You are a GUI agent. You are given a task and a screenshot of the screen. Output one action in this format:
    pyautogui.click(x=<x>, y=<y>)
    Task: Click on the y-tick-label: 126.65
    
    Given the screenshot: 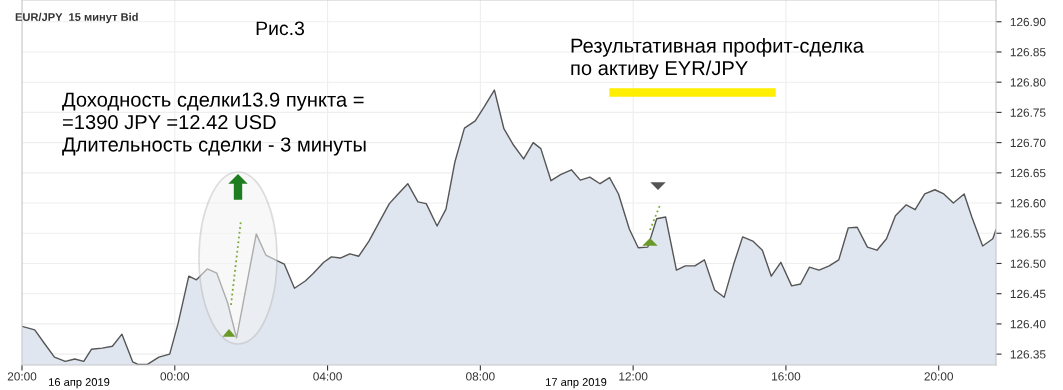 What is the action you would take?
    pyautogui.click(x=1028, y=173)
    